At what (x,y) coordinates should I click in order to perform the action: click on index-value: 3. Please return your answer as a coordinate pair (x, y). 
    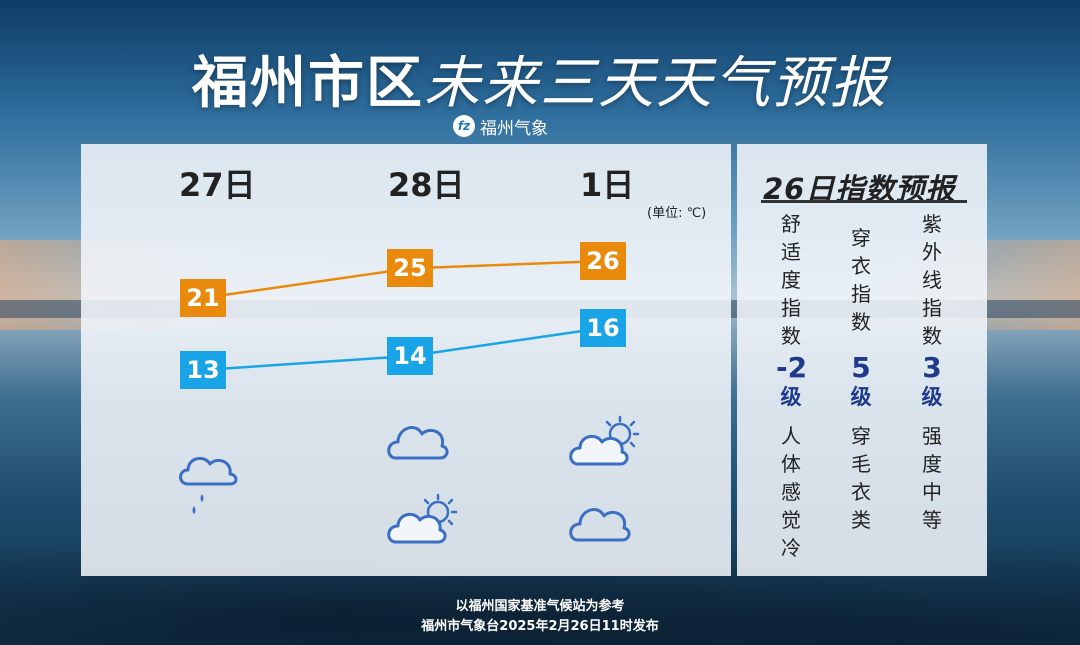
    Looking at the image, I should click on (932, 367).